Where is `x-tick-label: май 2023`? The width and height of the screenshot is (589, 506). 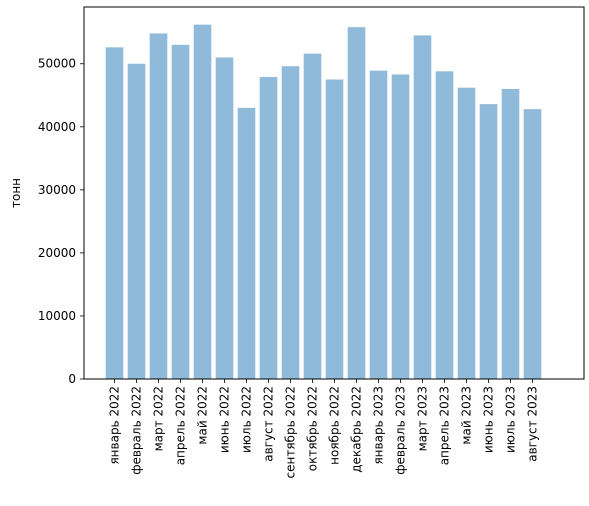 x-tick-label: май 2023 is located at coordinates (467, 415).